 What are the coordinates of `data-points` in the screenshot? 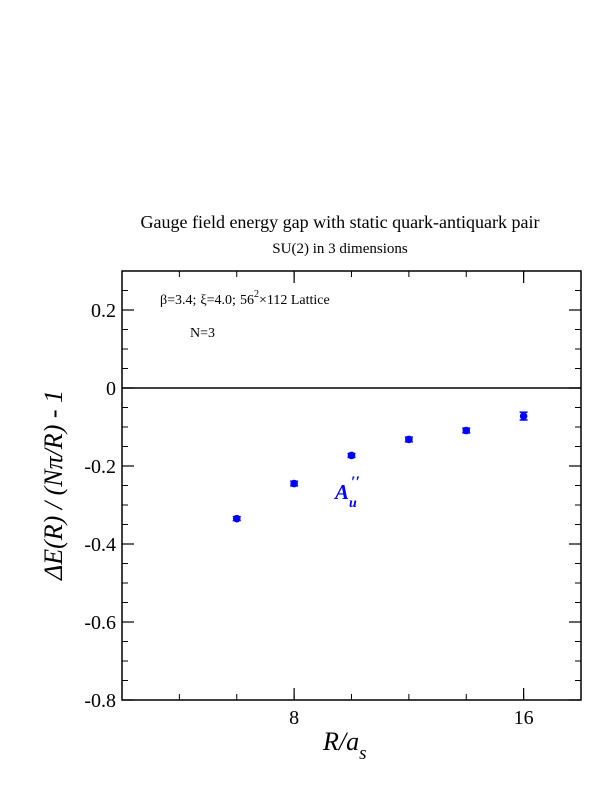 It's located at (380, 467).